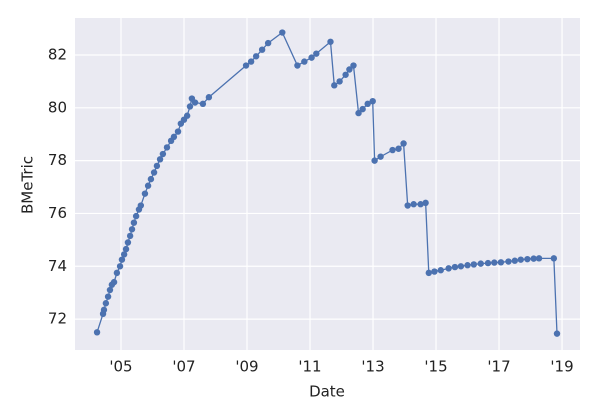 The height and width of the screenshot is (420, 600). What do you see at coordinates (120, 367) in the screenshot?
I see `x-tick-label: '05` at bounding box center [120, 367].